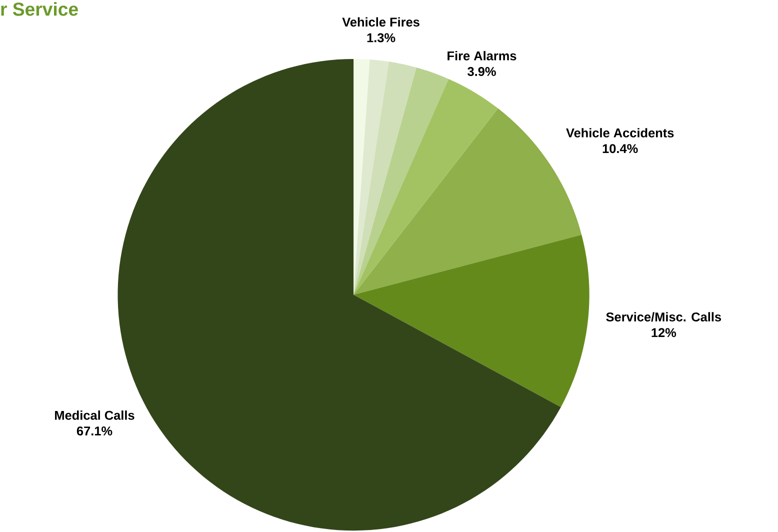 The width and height of the screenshot is (778, 532). I want to click on data-label: 3.9%, so click(482, 71).